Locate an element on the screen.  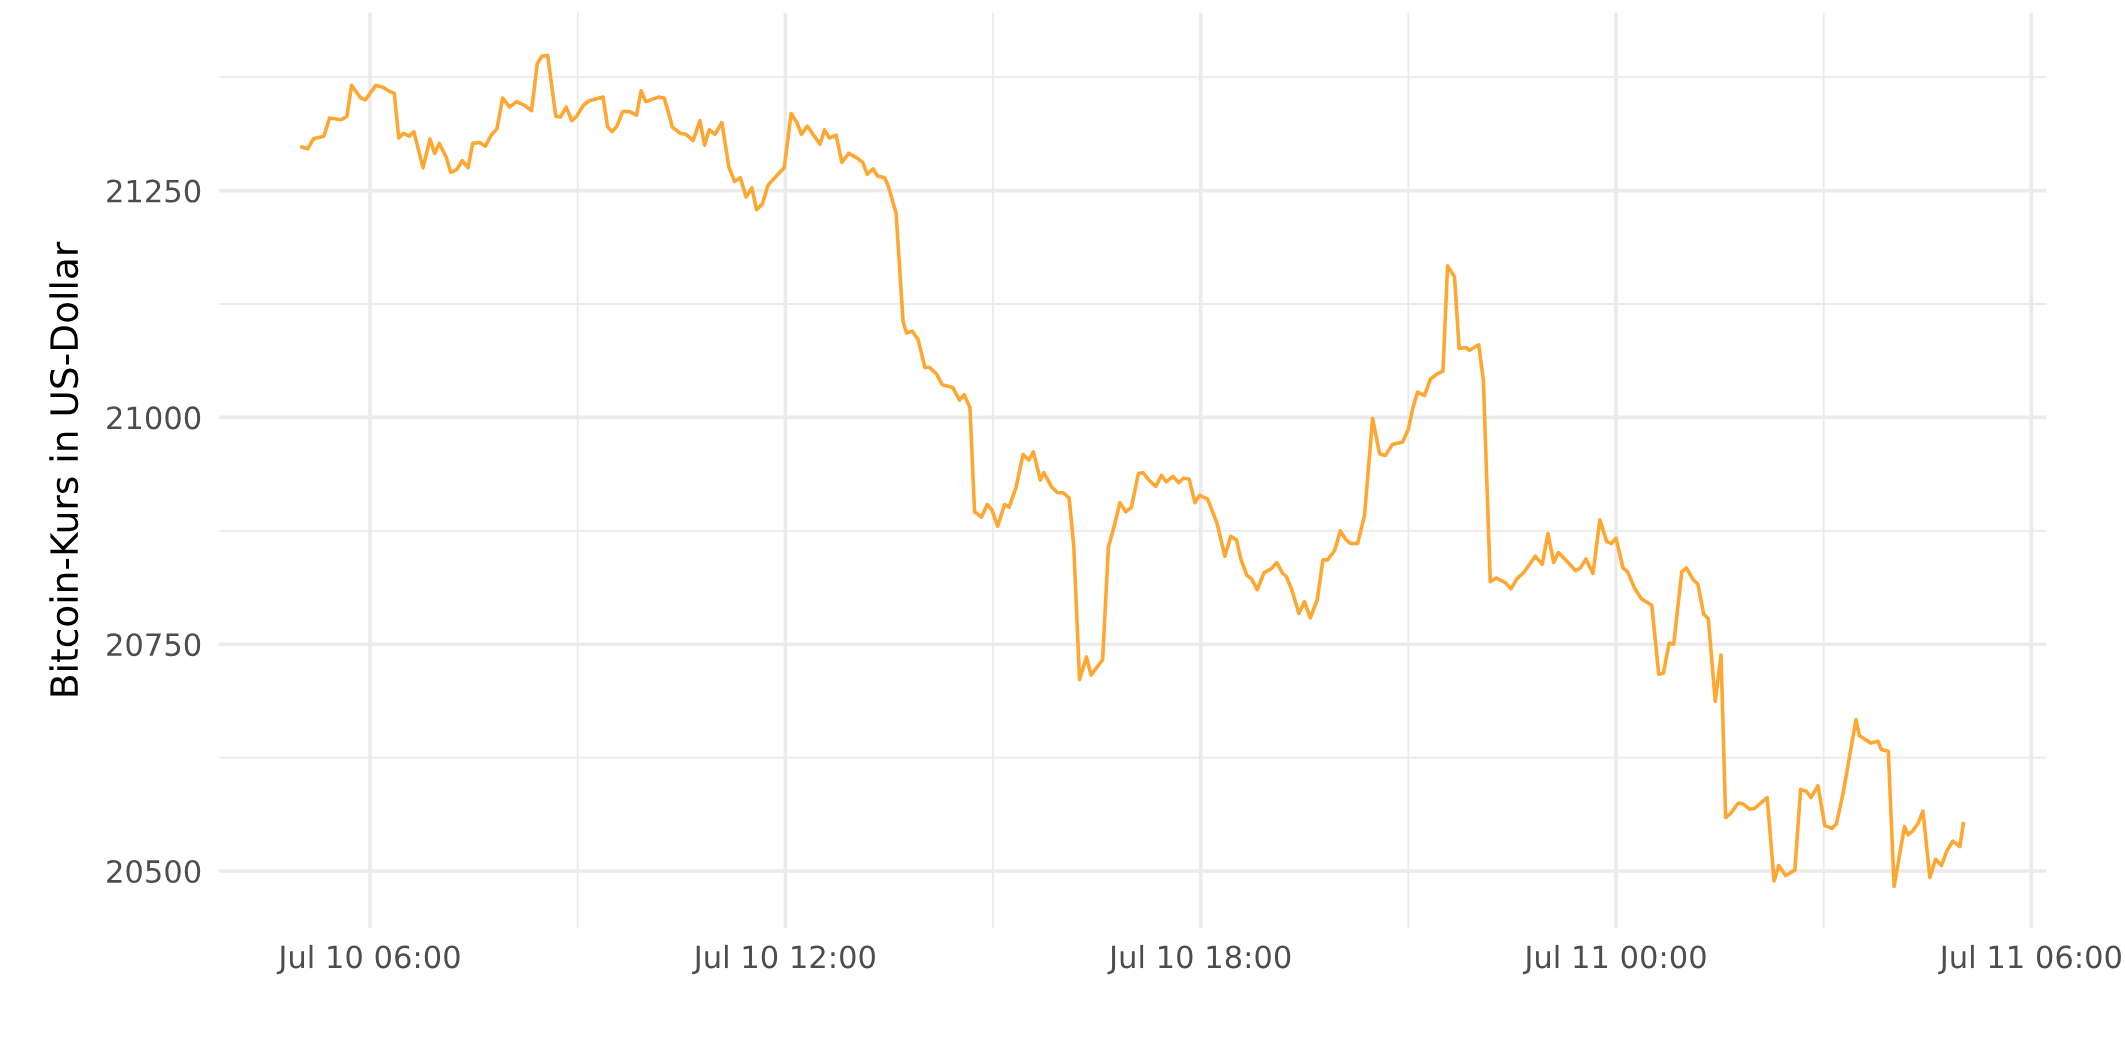
y-axis-title: Bitcoin-Kurs in US-Dollar is located at coordinates (64, 468).